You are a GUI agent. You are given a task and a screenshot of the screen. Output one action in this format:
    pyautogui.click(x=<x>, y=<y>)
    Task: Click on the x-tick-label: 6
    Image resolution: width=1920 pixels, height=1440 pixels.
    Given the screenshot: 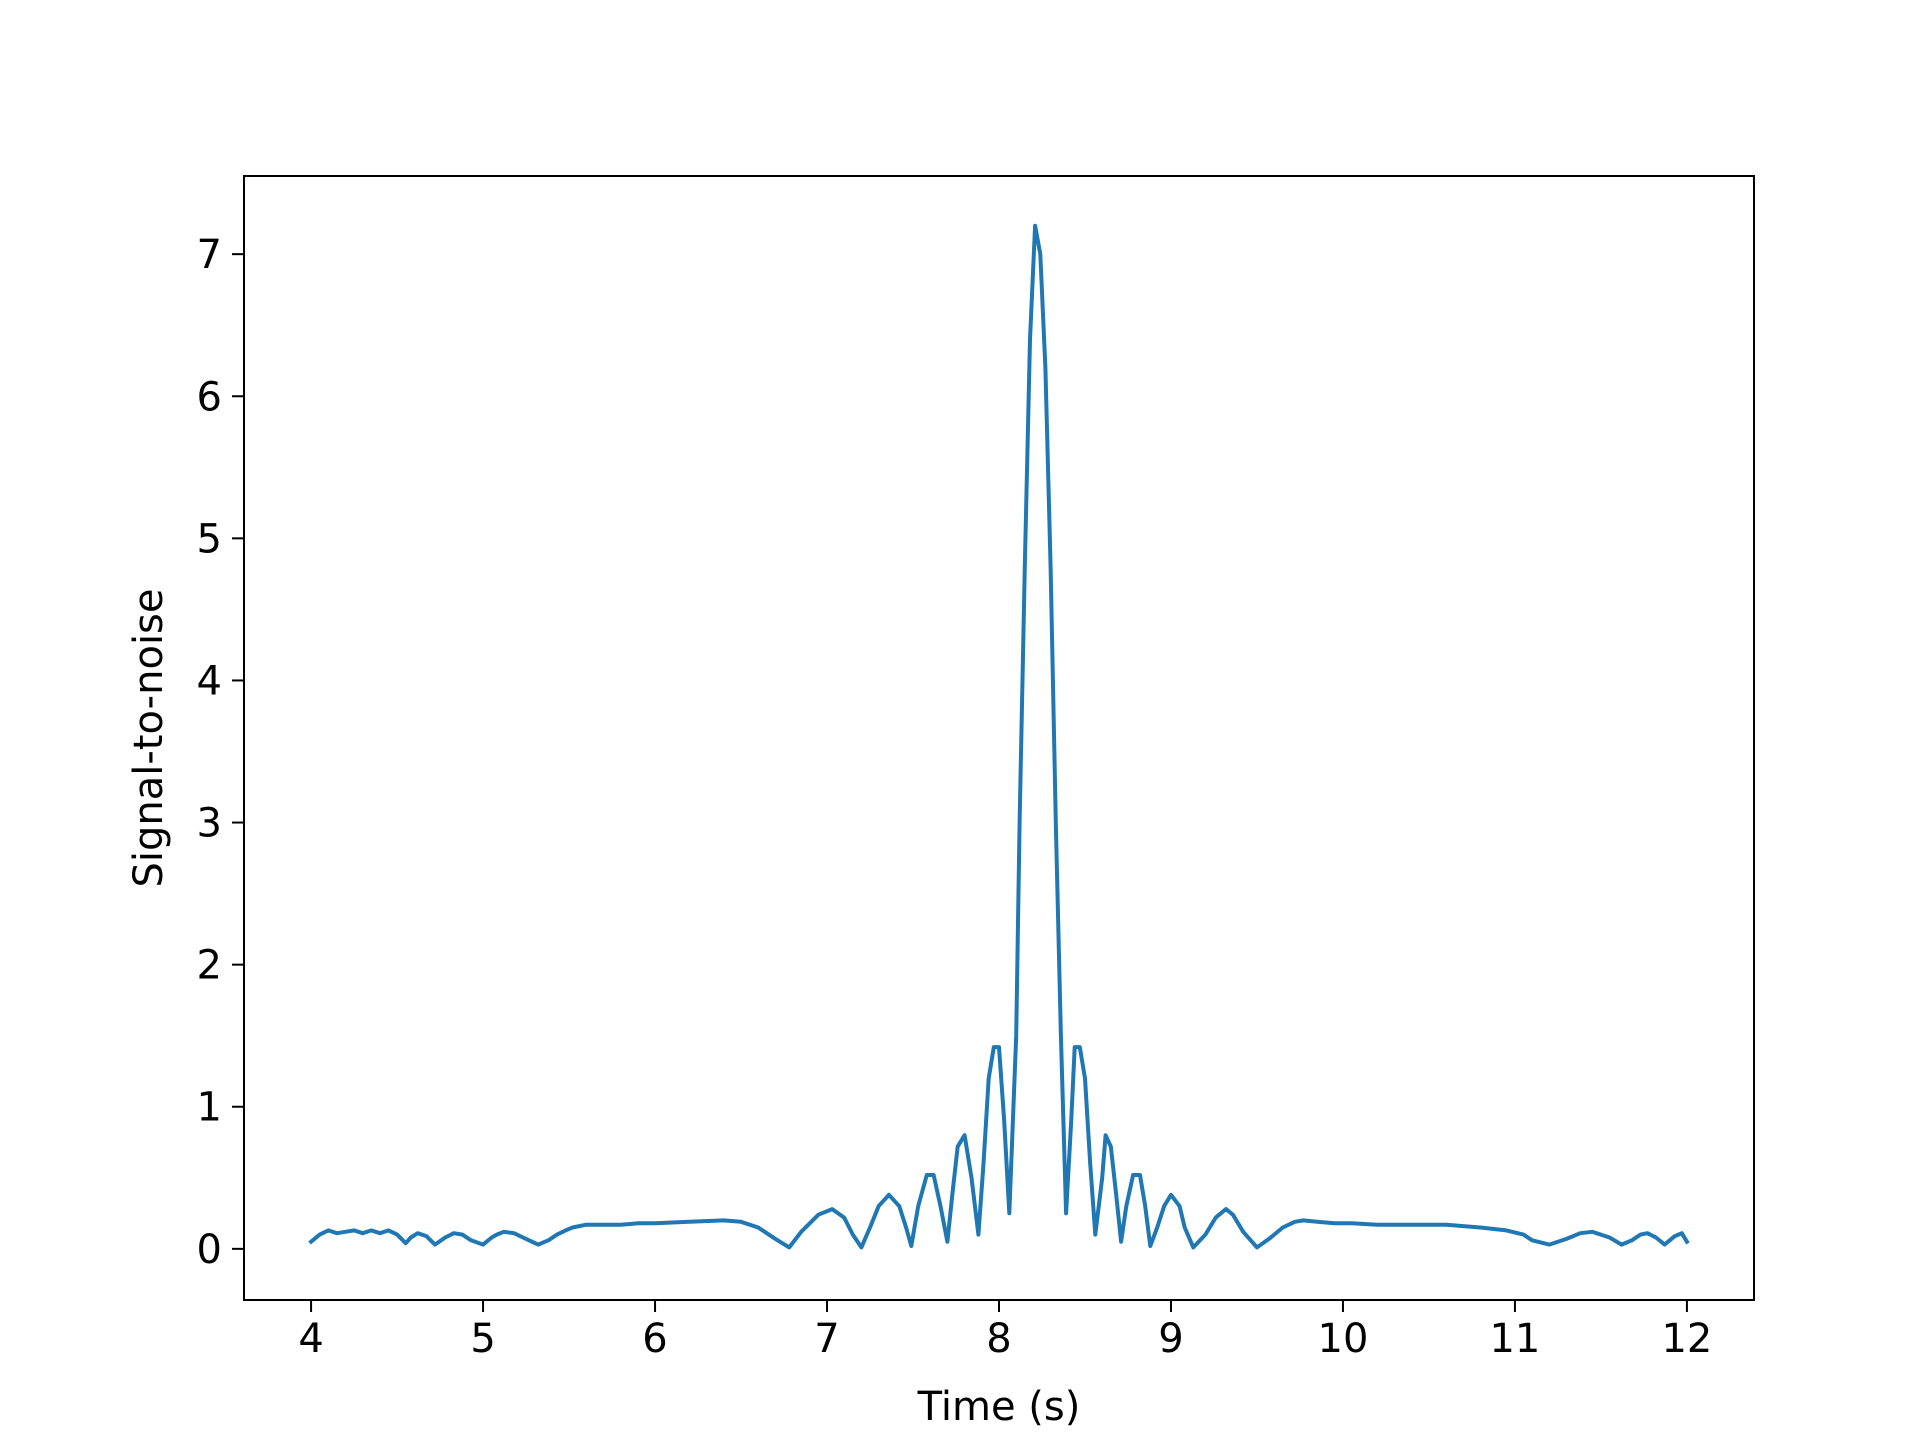 What is the action you would take?
    pyautogui.click(x=654, y=1339)
    